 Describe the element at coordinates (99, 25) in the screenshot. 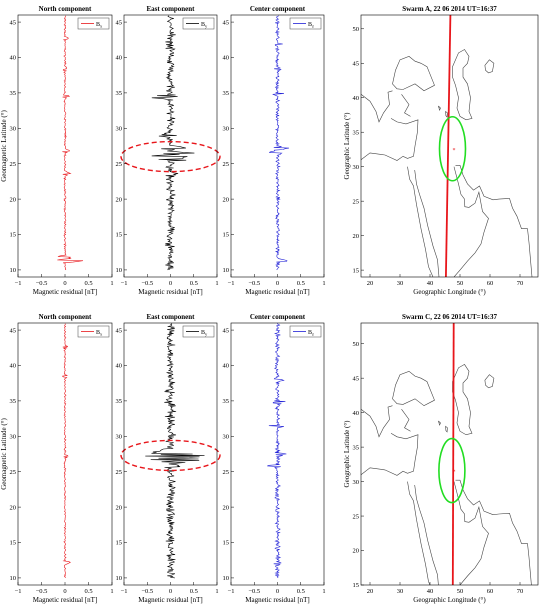

I see `legend-label: Bx` at that location.